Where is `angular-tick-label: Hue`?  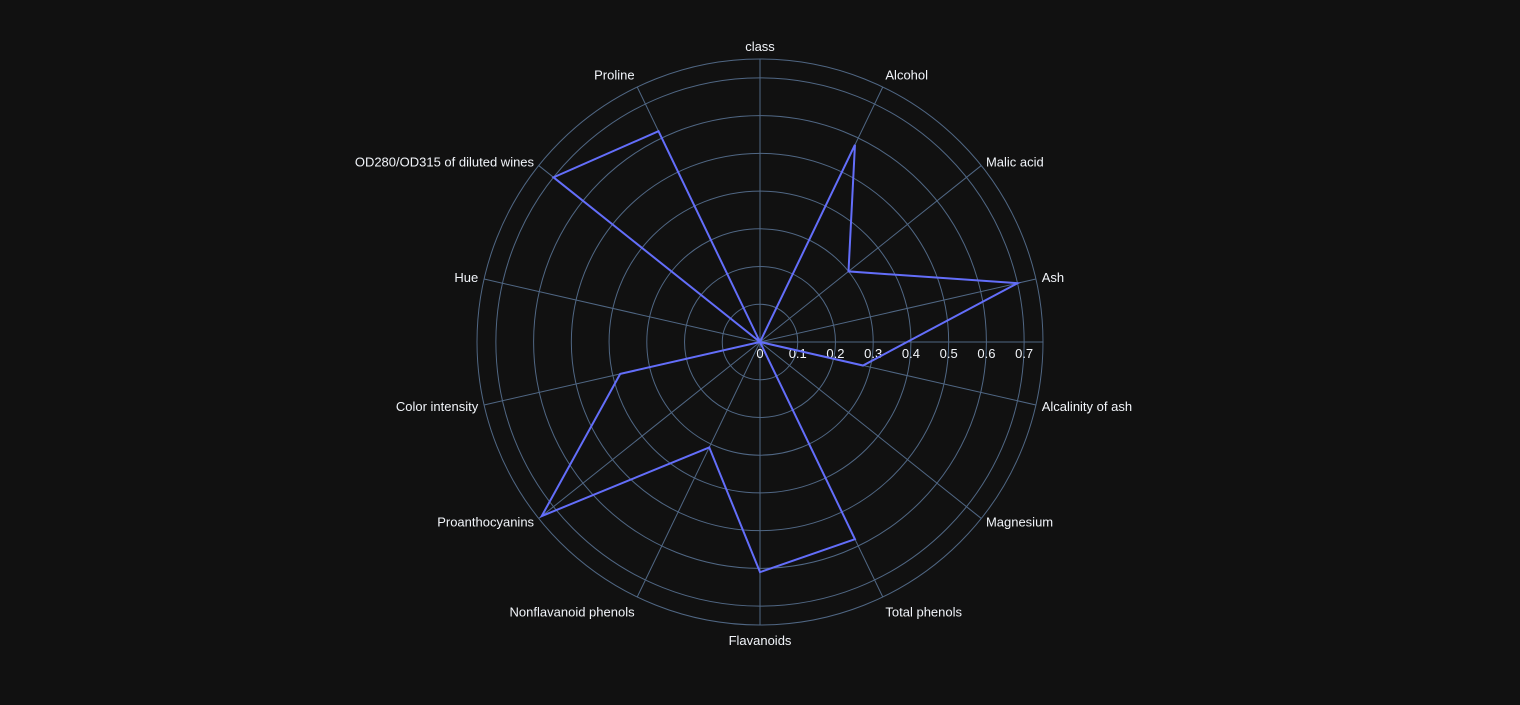 angular-tick-label: Hue is located at coordinates (466, 277).